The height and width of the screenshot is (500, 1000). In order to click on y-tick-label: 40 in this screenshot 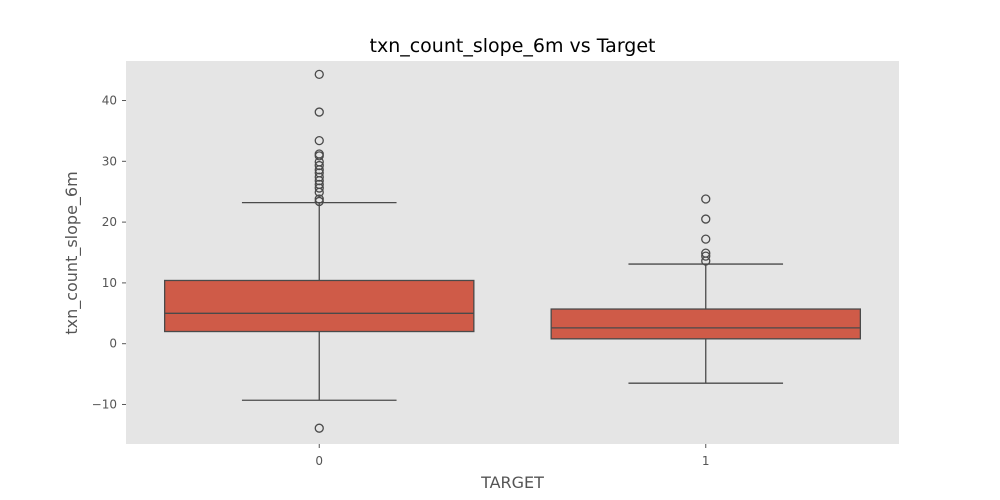, I will do `click(109, 101)`.